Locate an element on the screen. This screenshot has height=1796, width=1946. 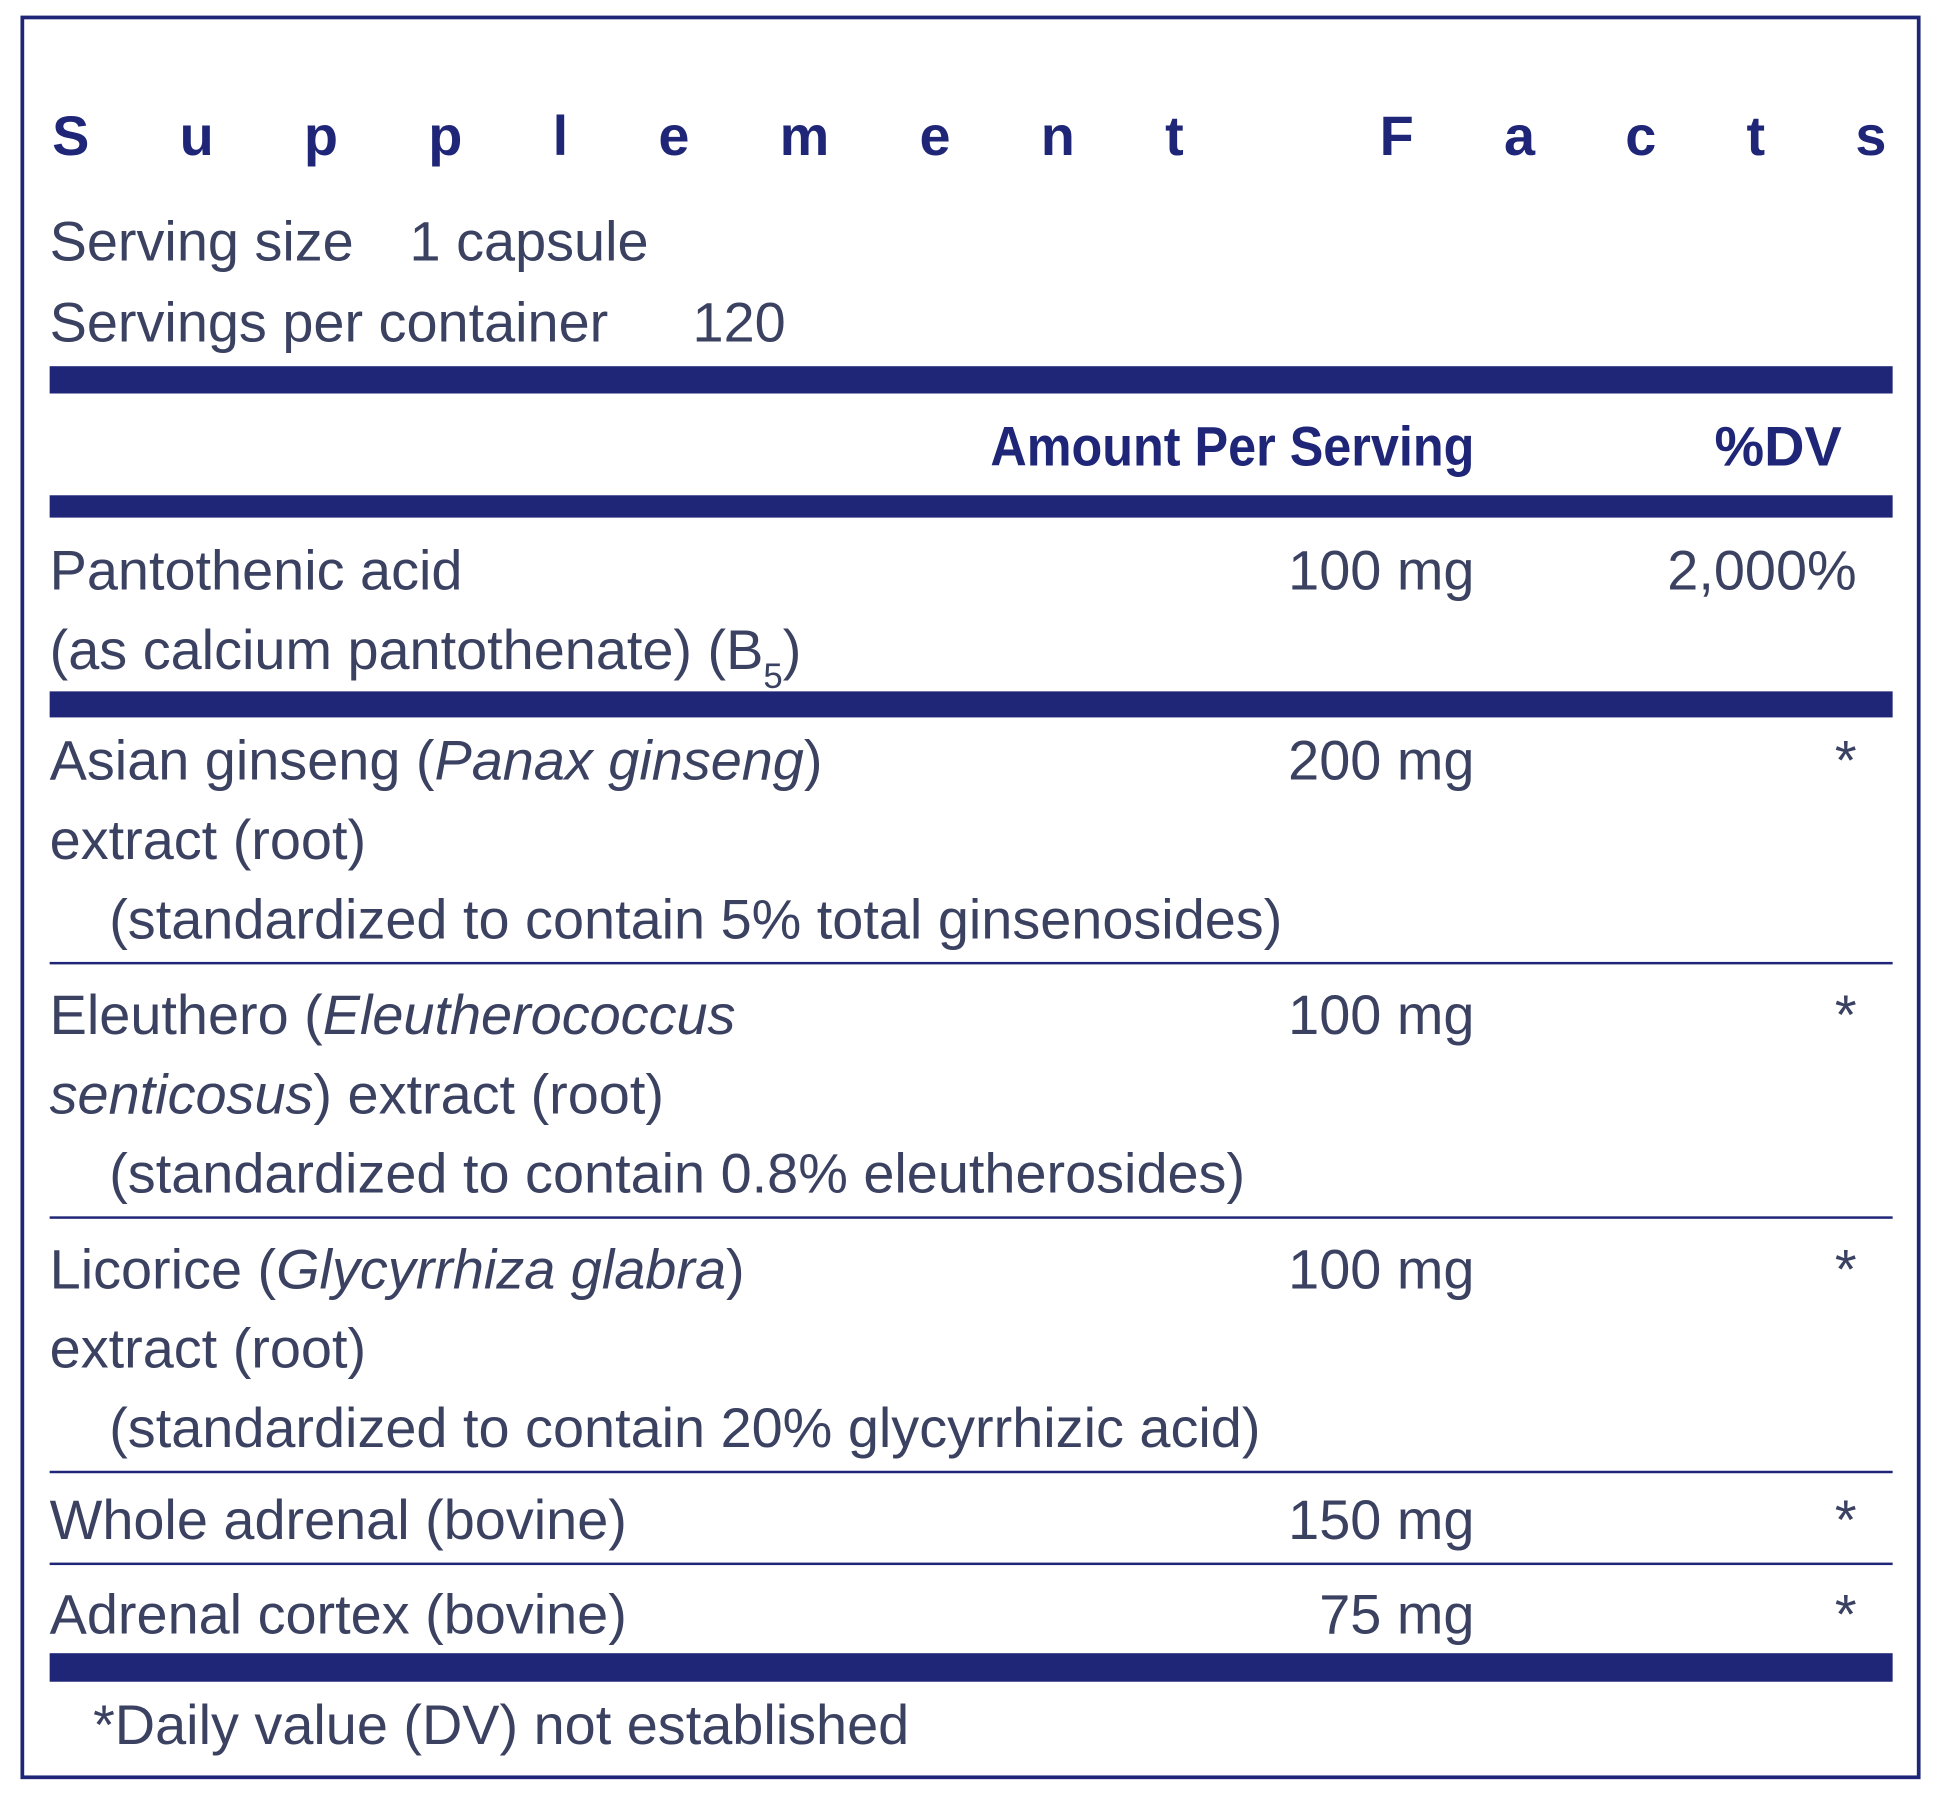
footnote: *Daily value (DV) not established is located at coordinates (501, 1724).